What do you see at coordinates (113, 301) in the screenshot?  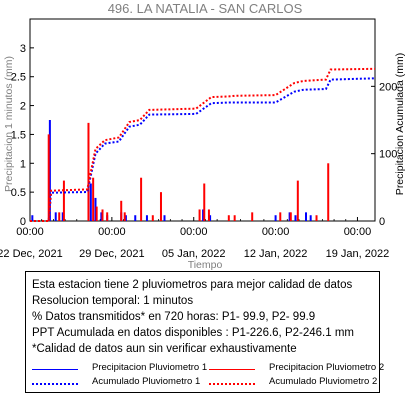 I see `note-line-2: Resolucion temporal: 1 minutos` at bounding box center [113, 301].